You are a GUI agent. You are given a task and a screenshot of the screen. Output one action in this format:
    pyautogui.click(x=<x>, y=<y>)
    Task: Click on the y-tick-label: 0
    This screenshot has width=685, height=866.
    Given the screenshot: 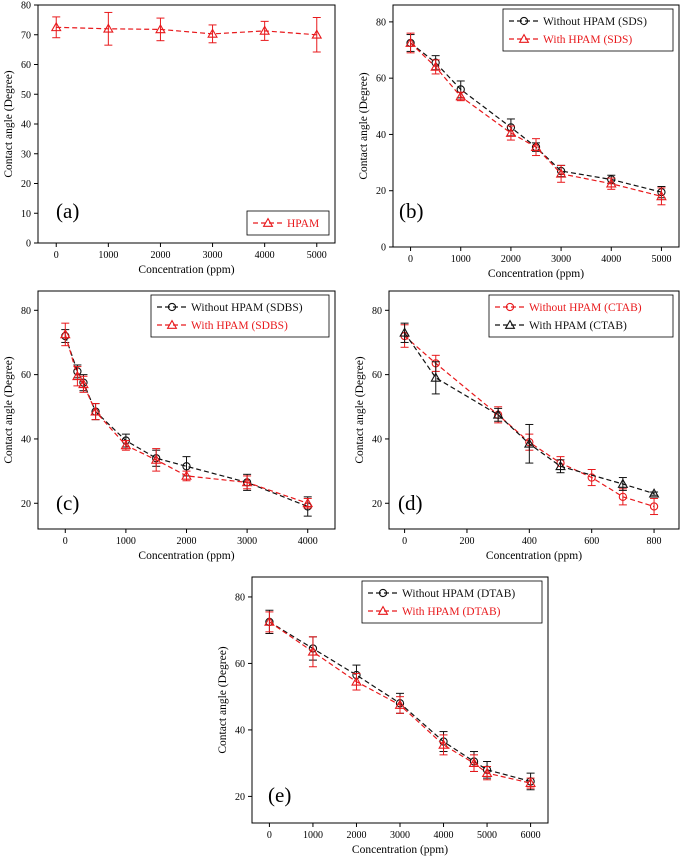 What is the action you would take?
    pyautogui.click(x=383, y=248)
    